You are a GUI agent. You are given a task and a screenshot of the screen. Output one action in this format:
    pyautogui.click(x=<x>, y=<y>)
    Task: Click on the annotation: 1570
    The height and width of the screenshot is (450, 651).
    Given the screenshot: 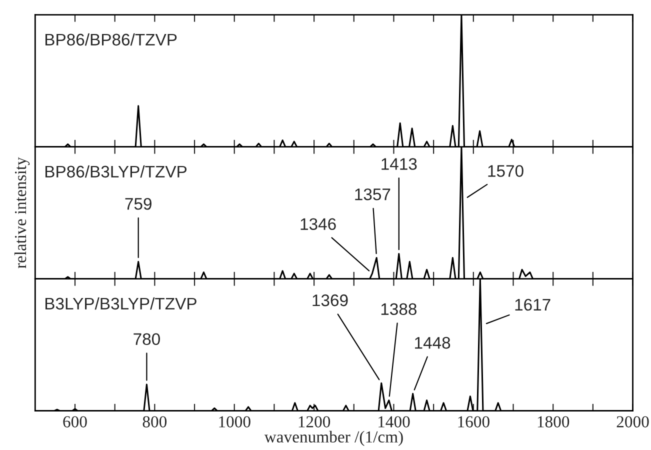 What is the action you would take?
    pyautogui.click(x=506, y=171)
    